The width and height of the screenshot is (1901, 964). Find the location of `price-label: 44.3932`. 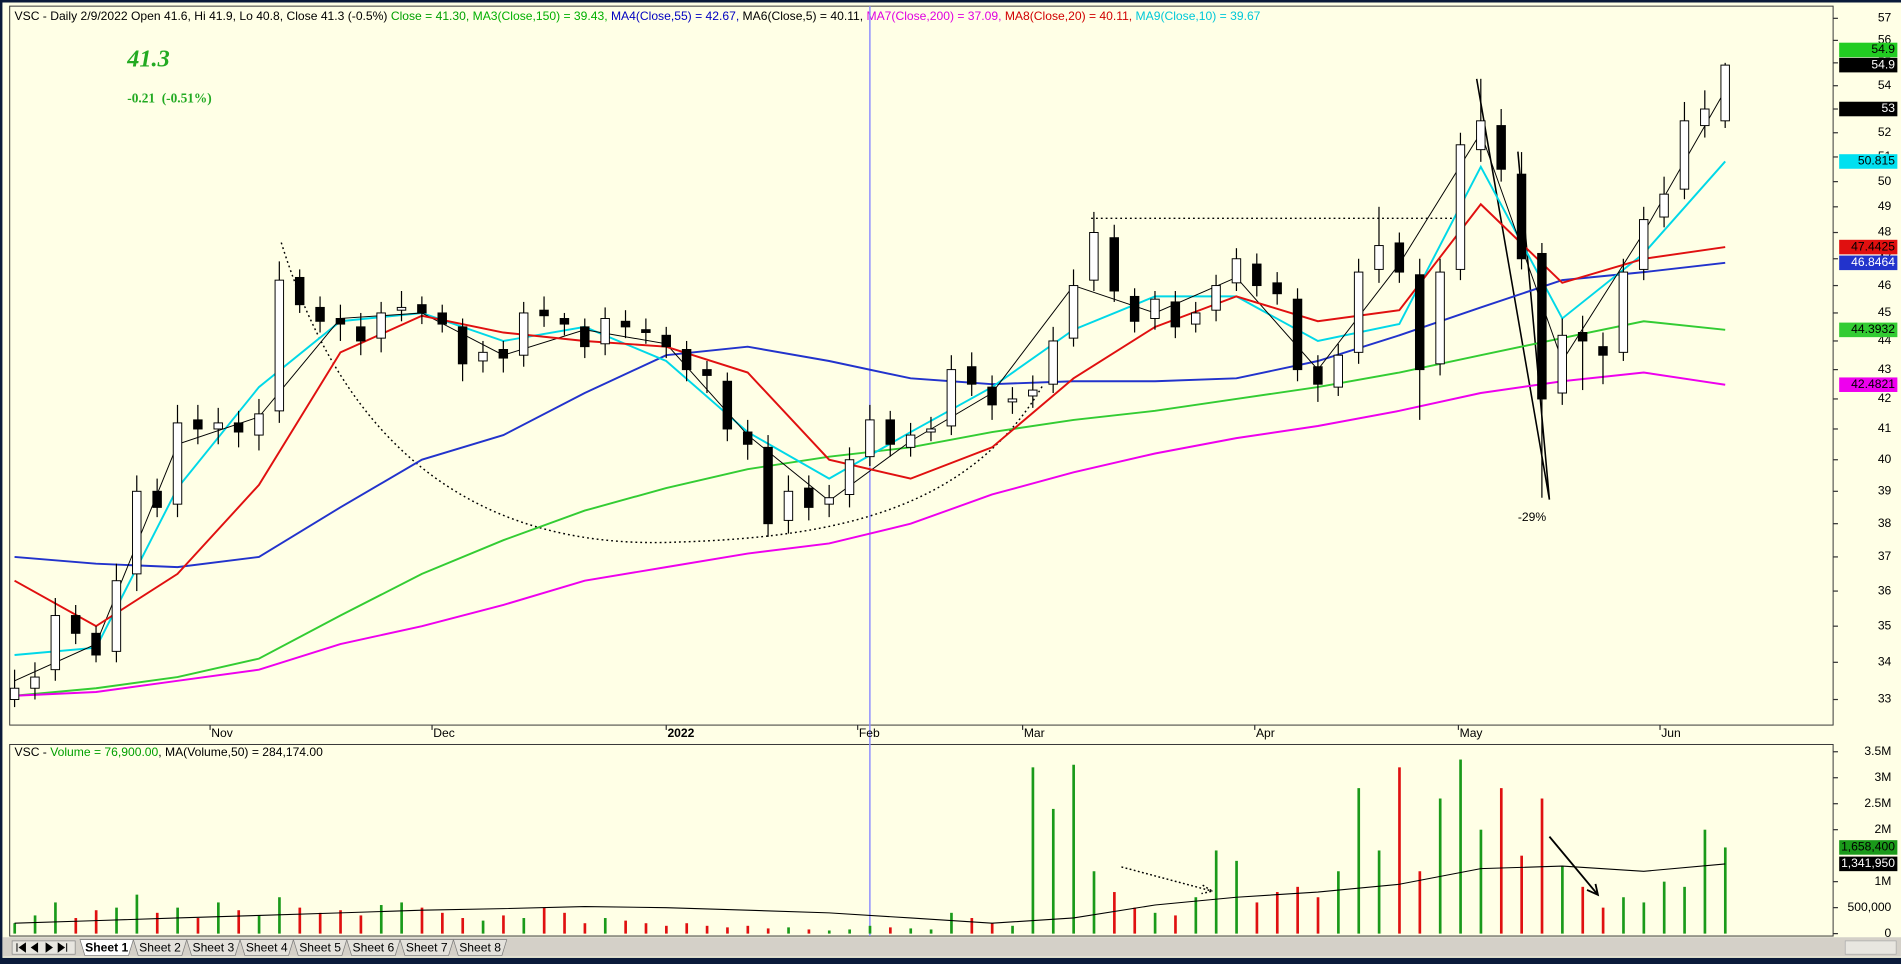

price-label: 44.3932 is located at coordinates (1873, 329).